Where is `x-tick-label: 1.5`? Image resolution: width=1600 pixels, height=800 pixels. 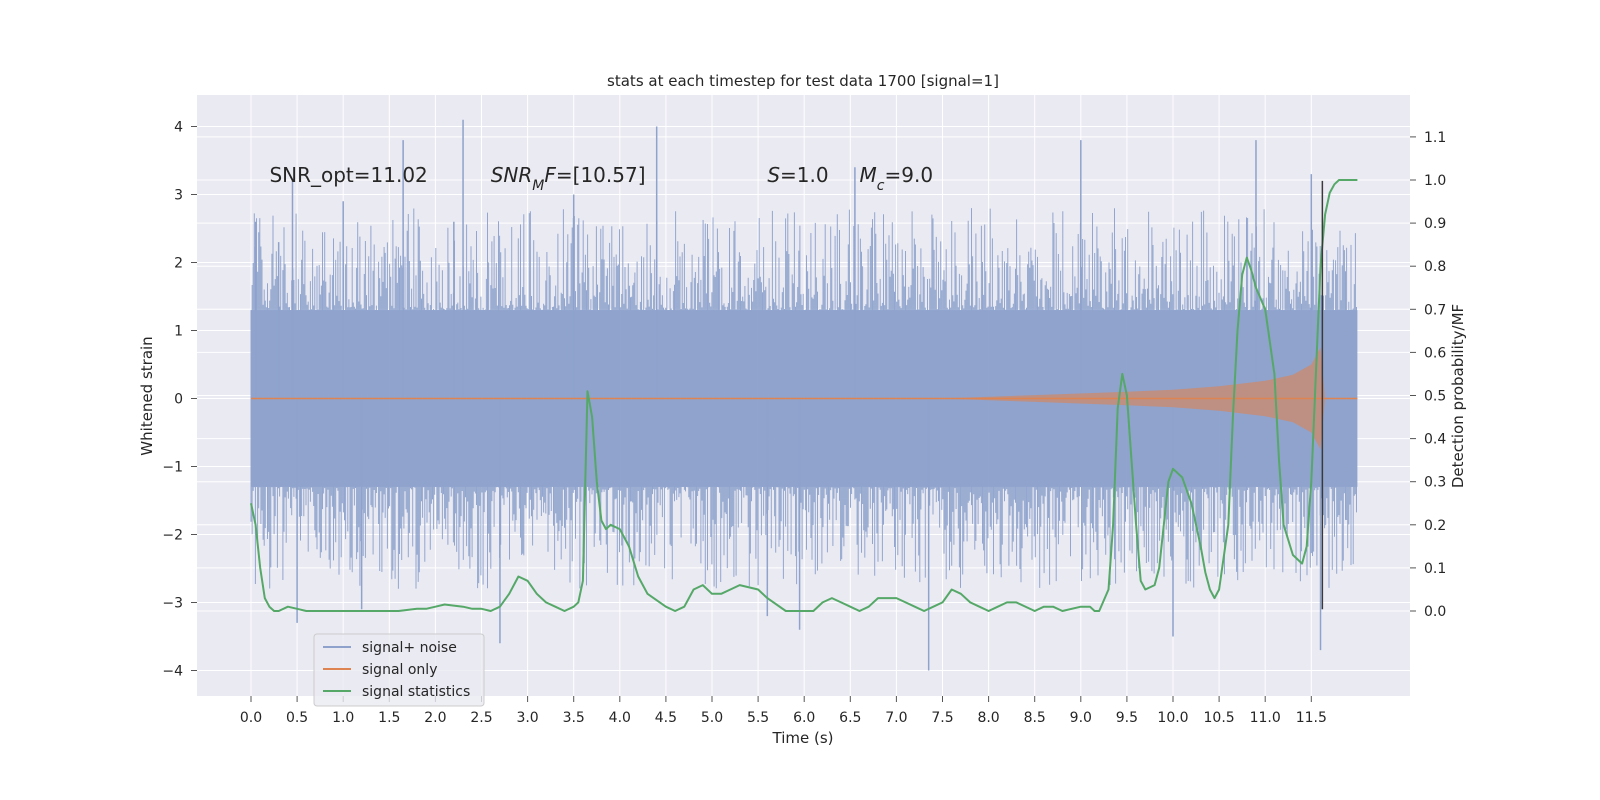
x-tick-label: 1.5 is located at coordinates (389, 718).